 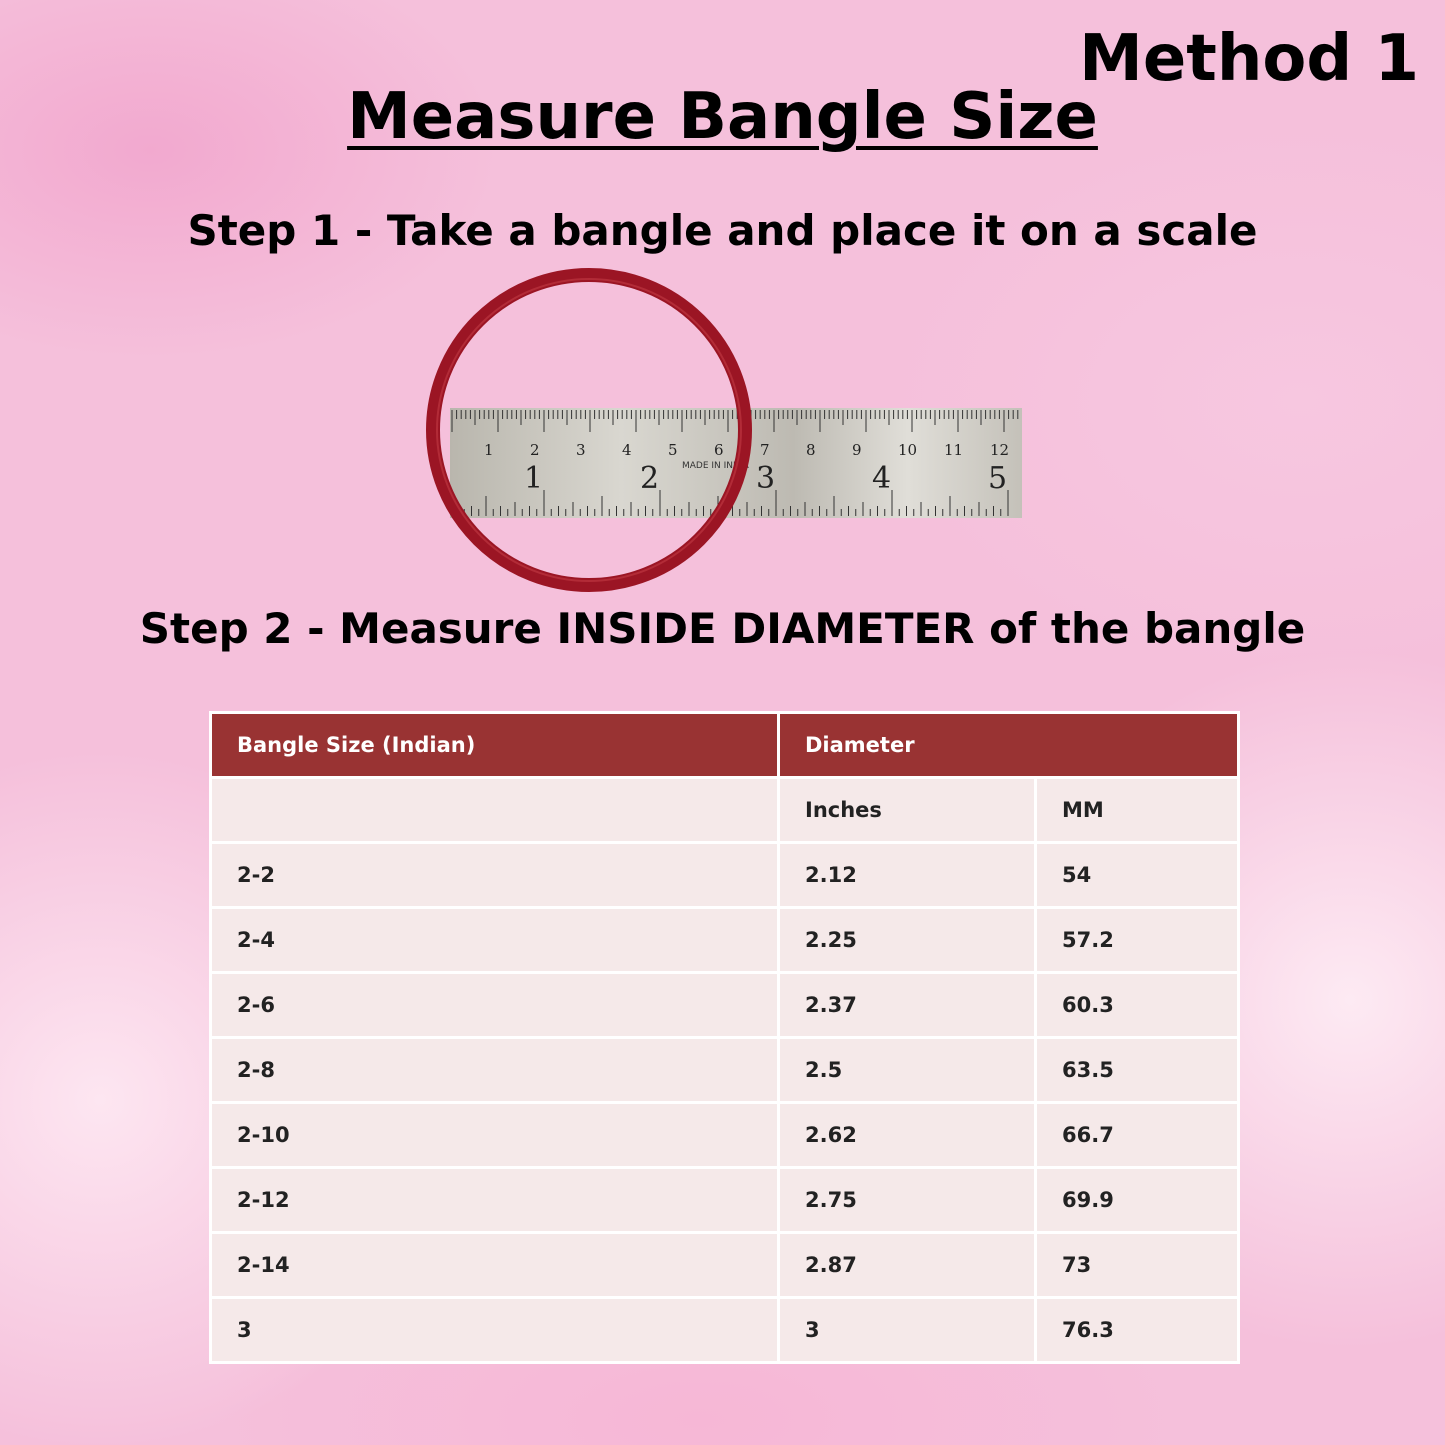 I want to click on table-header-row: Bangle Size (Indian) Diameter, so click(x=724, y=745).